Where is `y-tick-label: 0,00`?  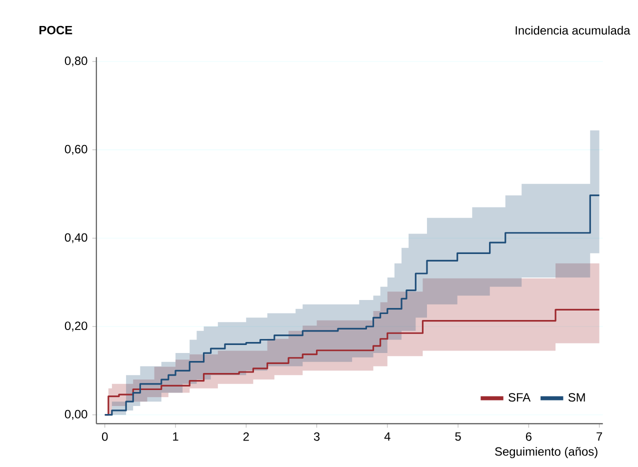
y-tick-label: 0,00 is located at coordinates (76, 415).